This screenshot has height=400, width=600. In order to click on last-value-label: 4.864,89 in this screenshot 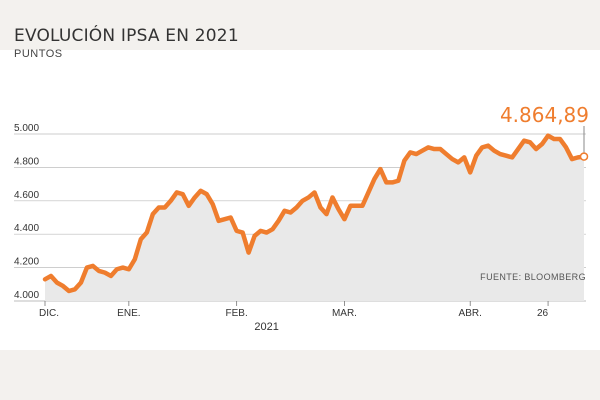, I will do `click(544, 115)`.